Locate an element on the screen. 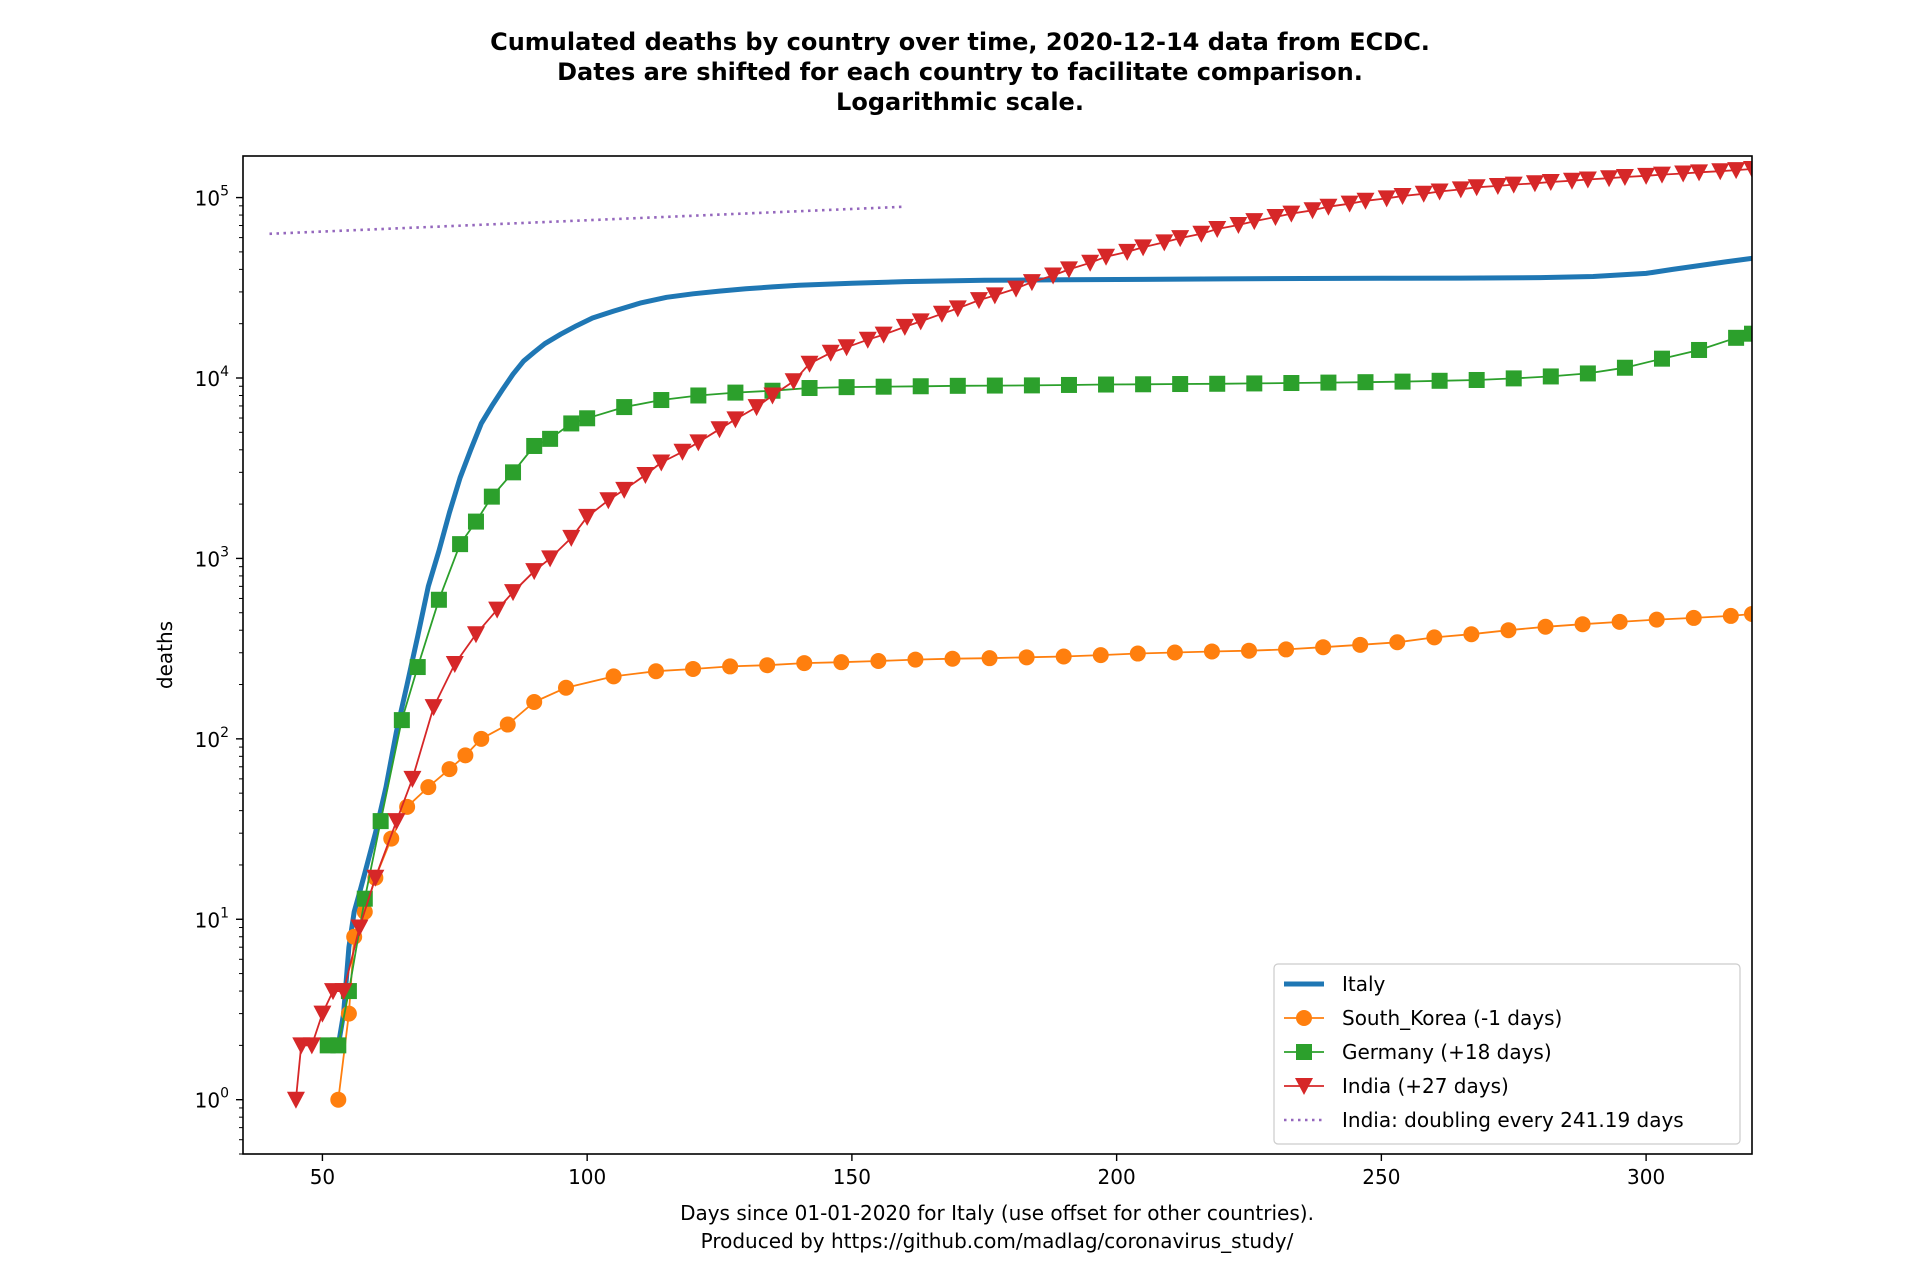 This screenshot has width=1920, height=1280. y-tick-label-0: 10⁰ is located at coordinates (212, 1099).